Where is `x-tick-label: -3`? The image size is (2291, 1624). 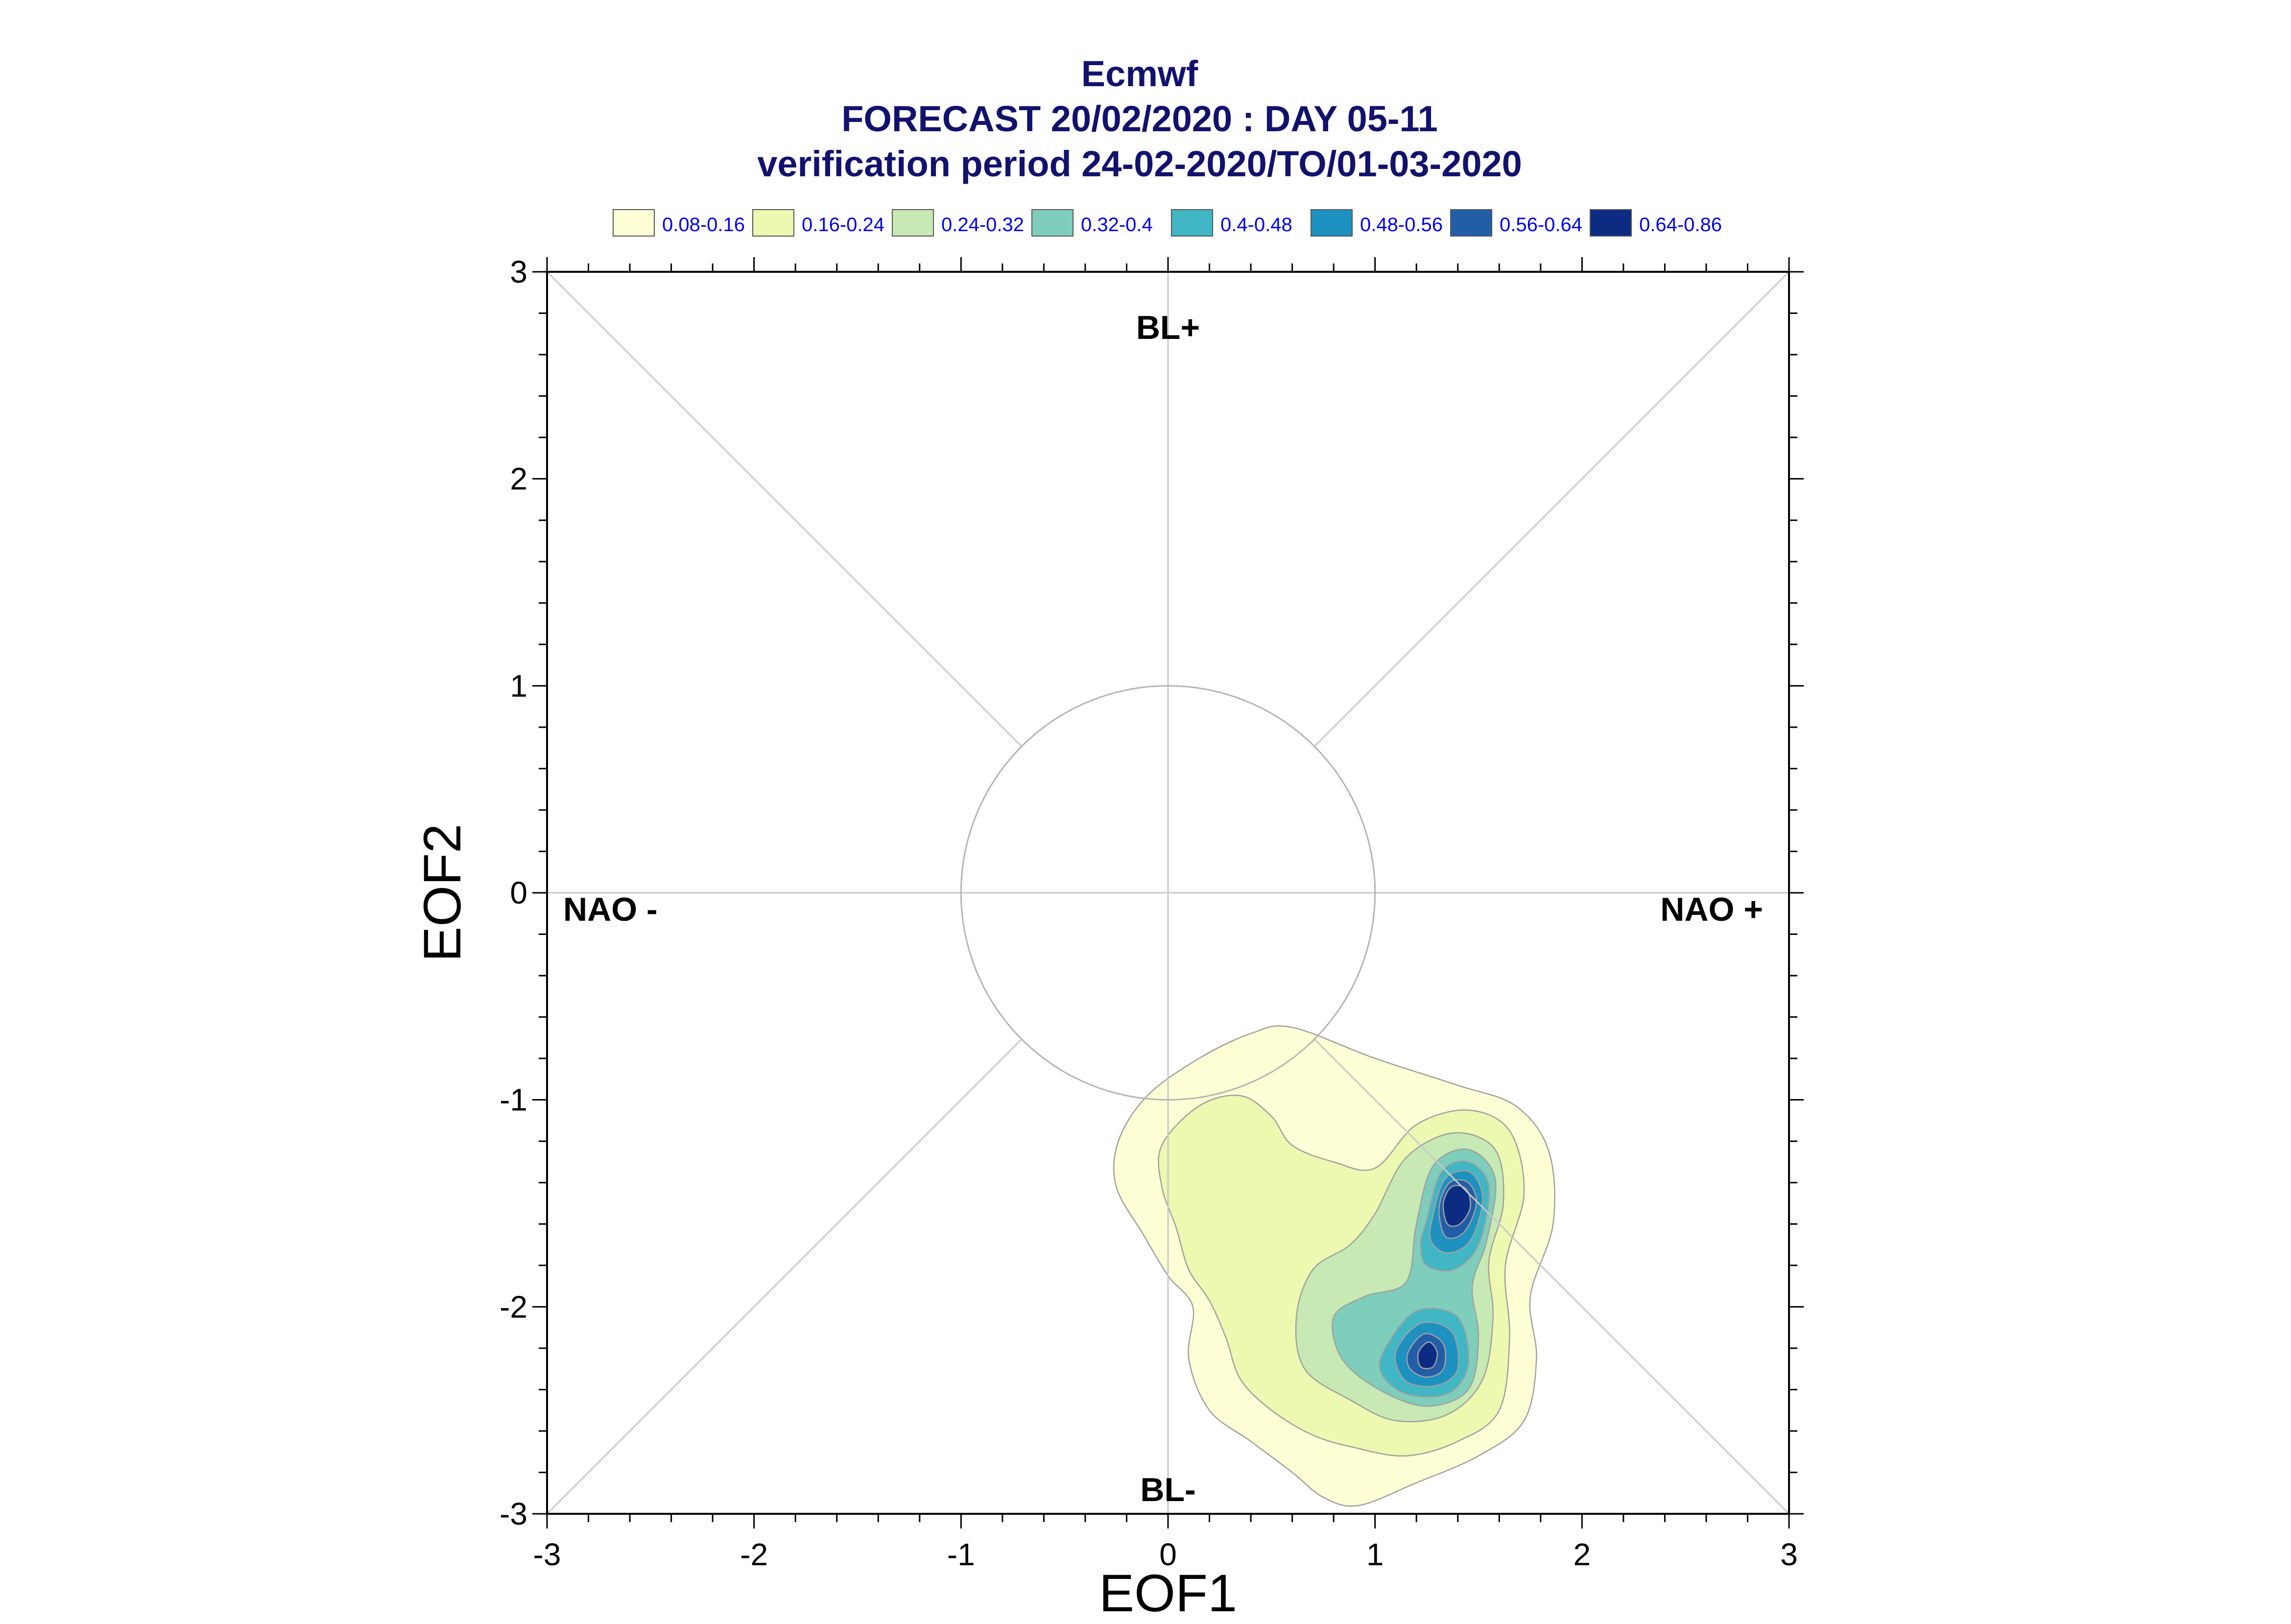 x-tick-label: -3 is located at coordinates (547, 1554).